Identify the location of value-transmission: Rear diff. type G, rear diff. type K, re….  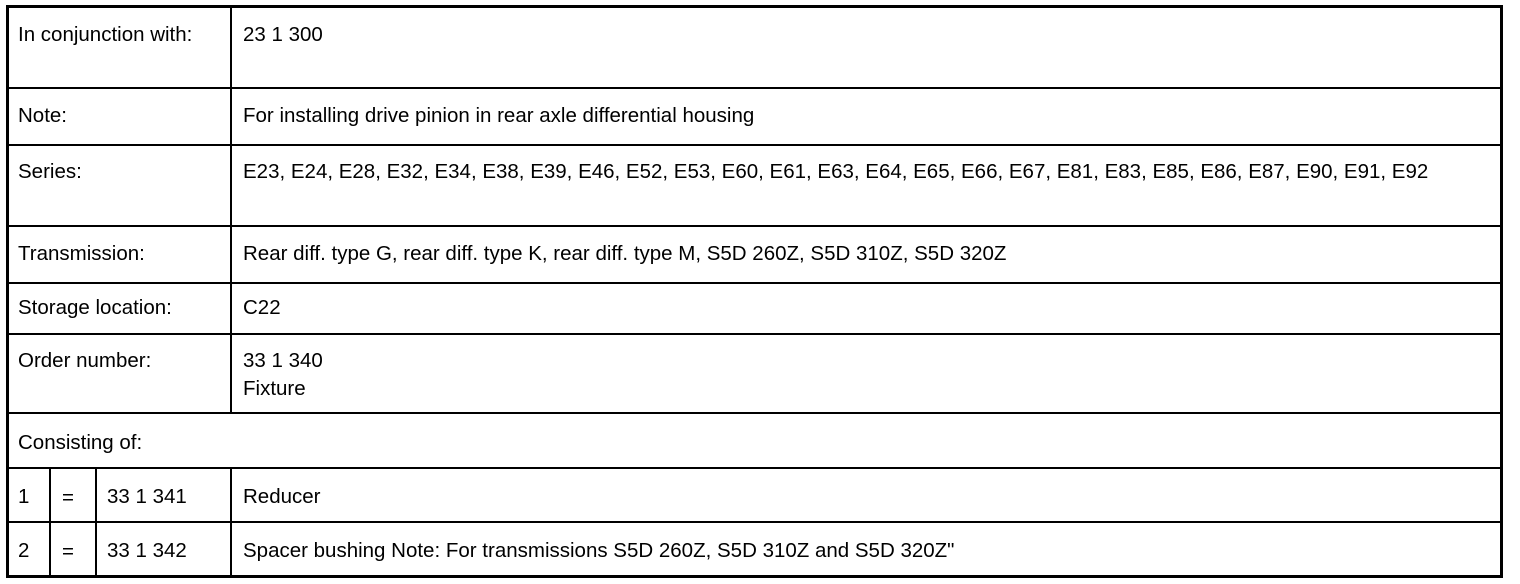
(625, 253).